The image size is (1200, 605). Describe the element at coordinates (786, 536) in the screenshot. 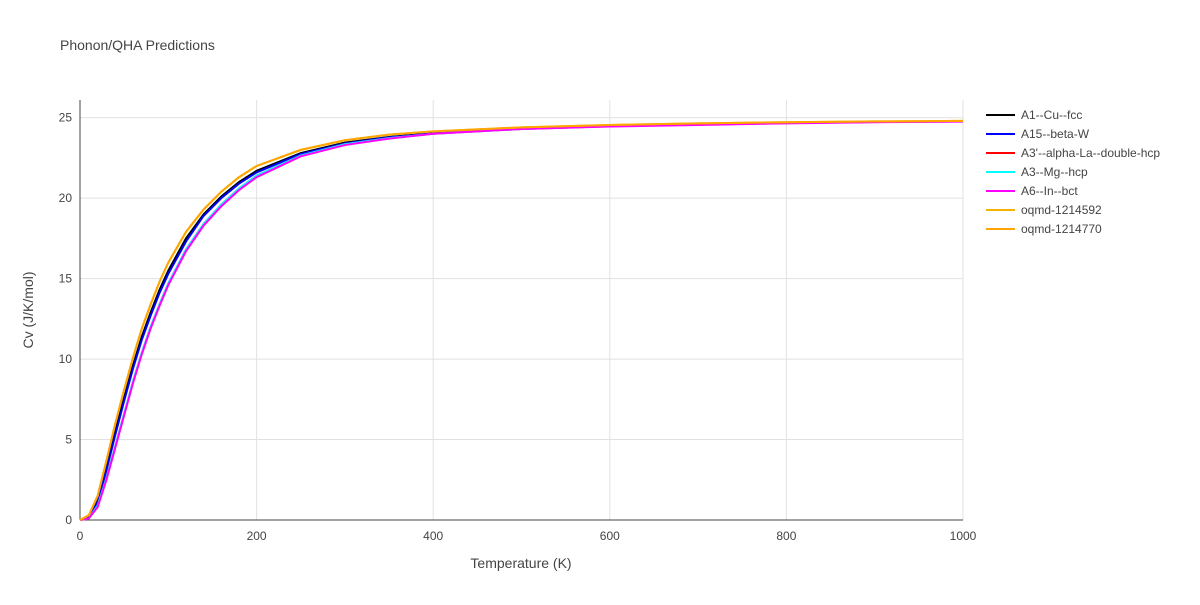

I see `x-tick-label: 800` at that location.